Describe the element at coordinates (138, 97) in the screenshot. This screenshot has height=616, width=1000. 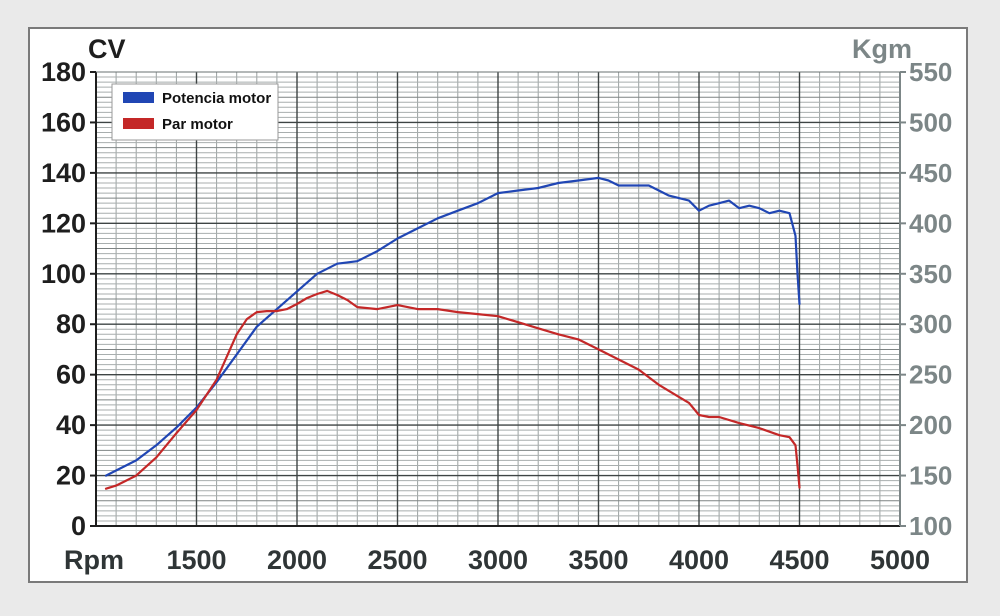
I see `legend-swatch-potencia` at that location.